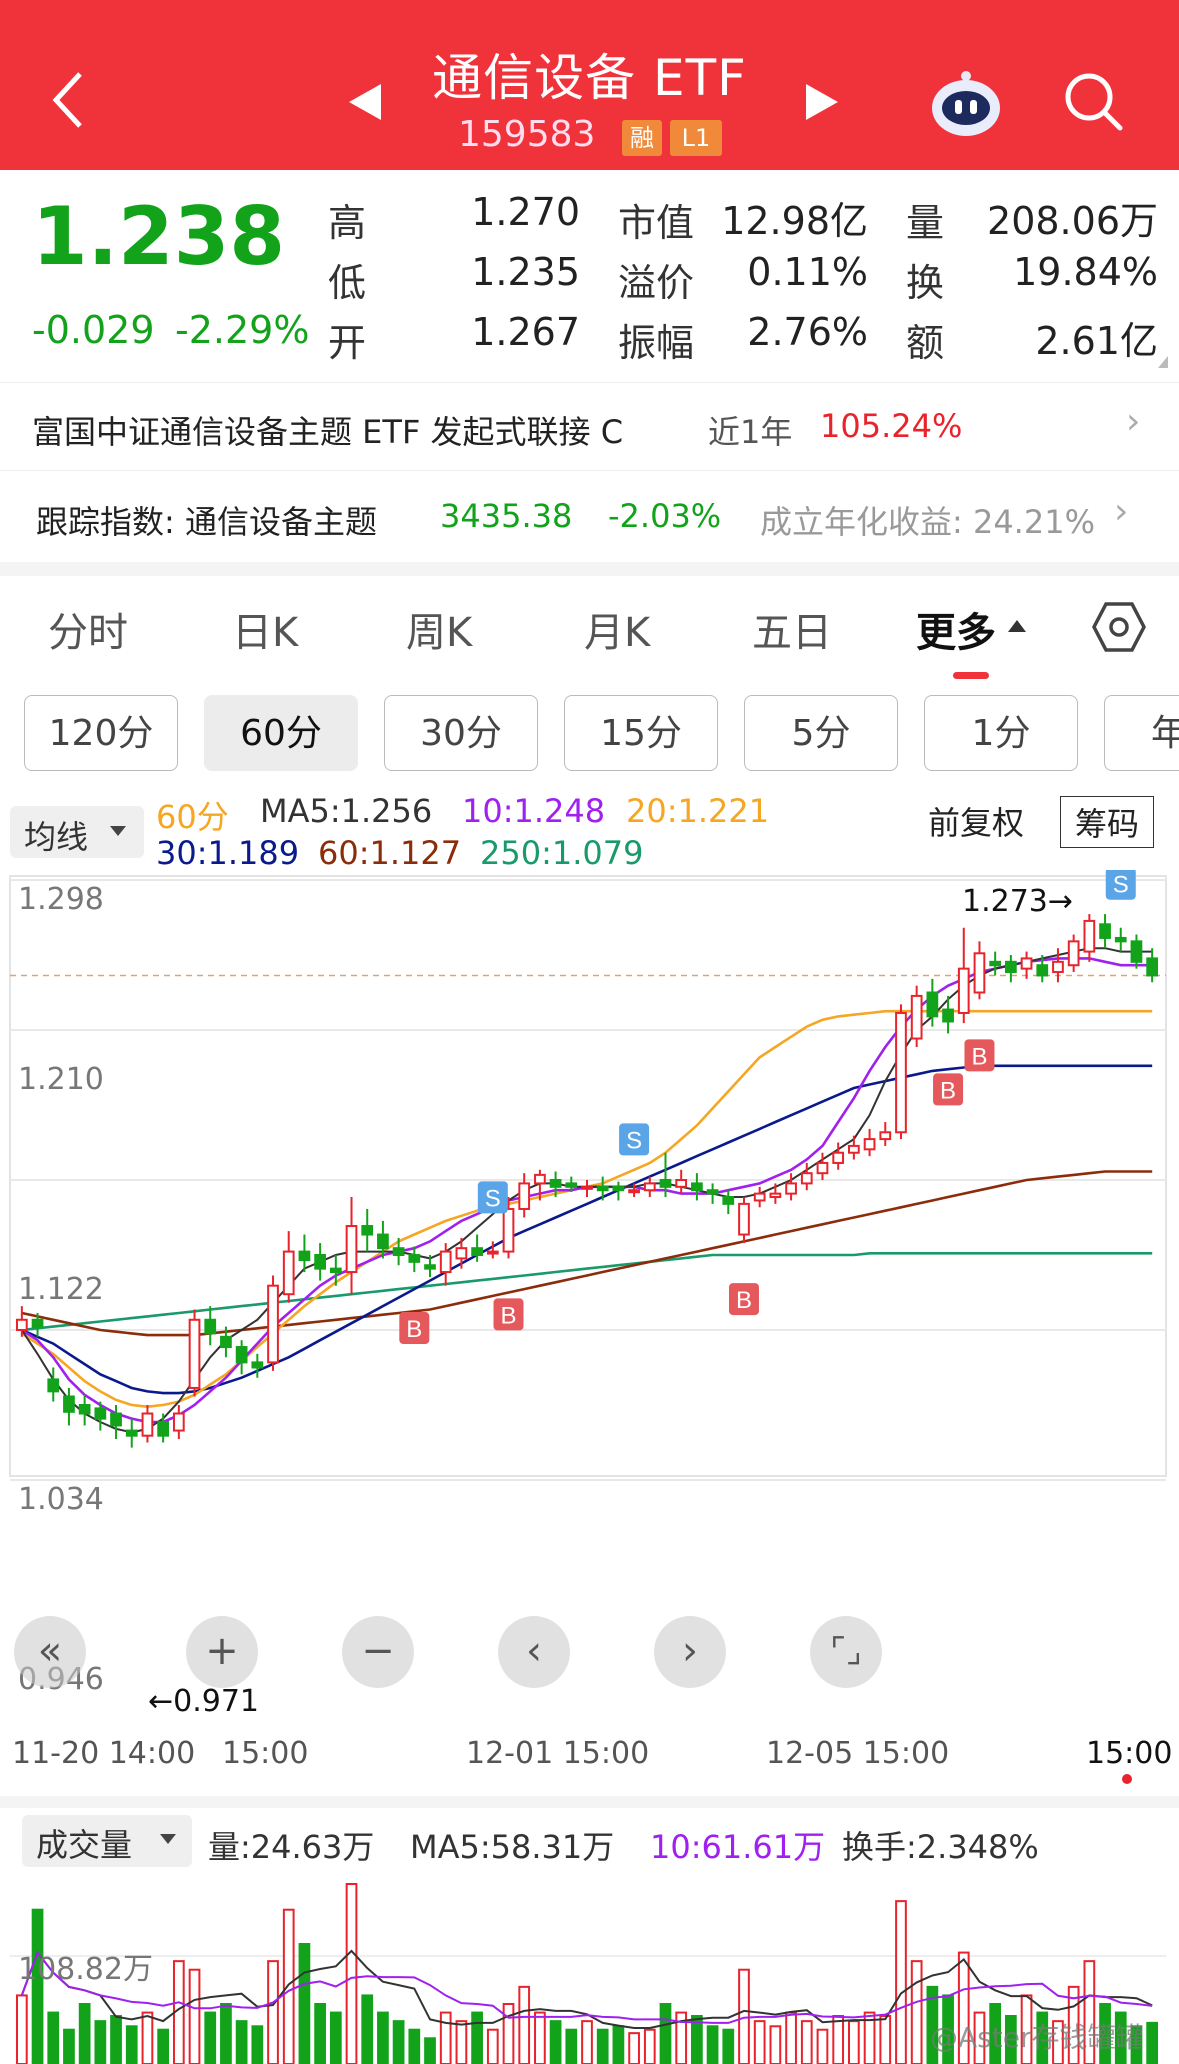 This screenshot has width=1179, height=2064. I want to click on adjust-mode: 前复权, so click(976, 823).